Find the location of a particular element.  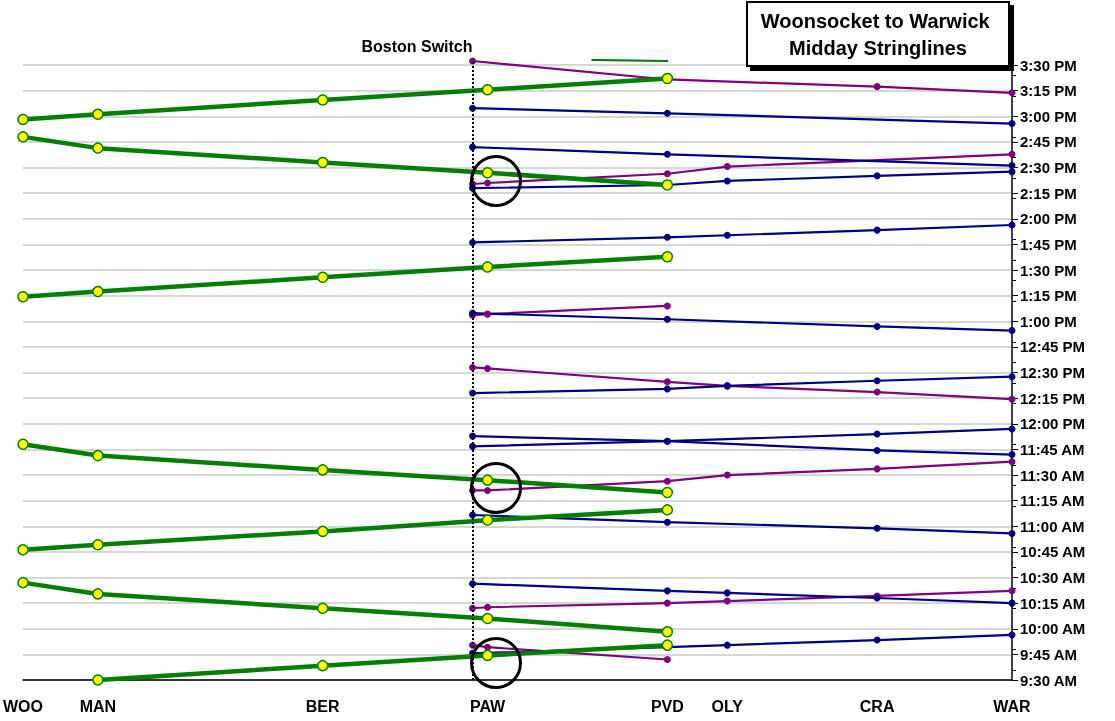

y-tick-label: 2:30 PM is located at coordinates (1048, 168).